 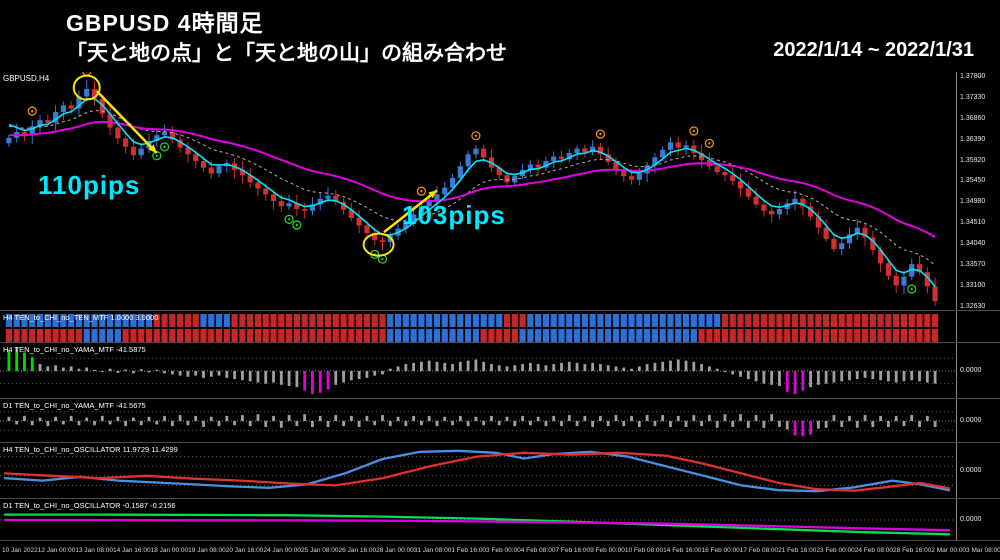 What do you see at coordinates (973, 97) in the screenshot?
I see `price-tick: 1.37330` at bounding box center [973, 97].